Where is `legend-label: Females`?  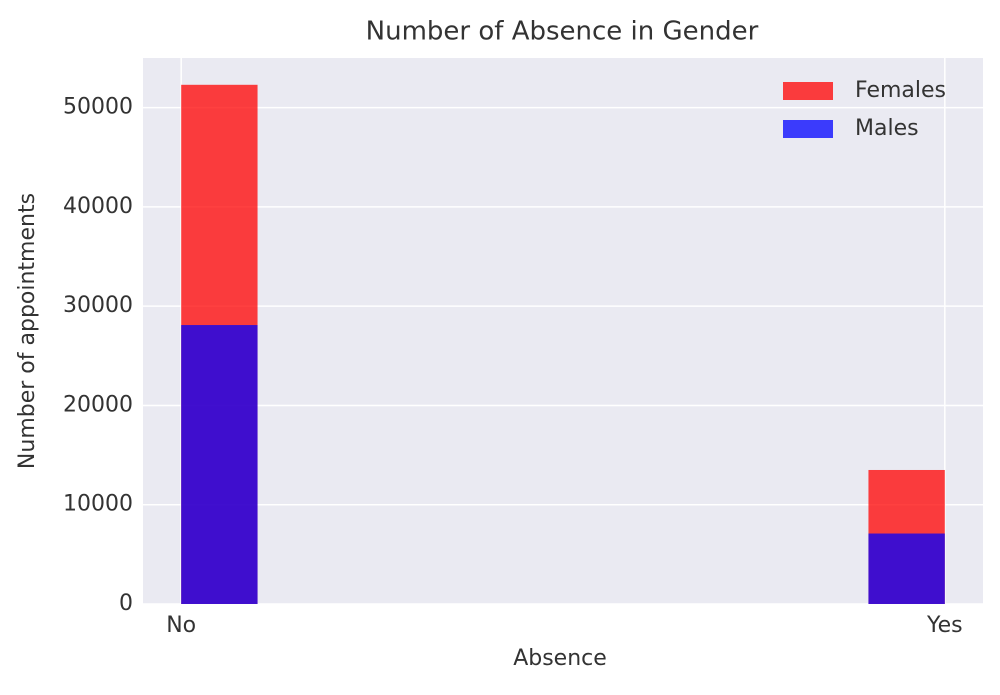
legend-label: Females is located at coordinates (900, 90).